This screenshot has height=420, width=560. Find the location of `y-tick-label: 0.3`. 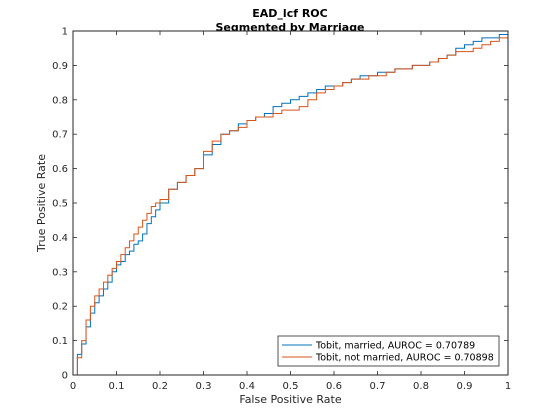

y-tick-label: 0.3 is located at coordinates (60, 272).